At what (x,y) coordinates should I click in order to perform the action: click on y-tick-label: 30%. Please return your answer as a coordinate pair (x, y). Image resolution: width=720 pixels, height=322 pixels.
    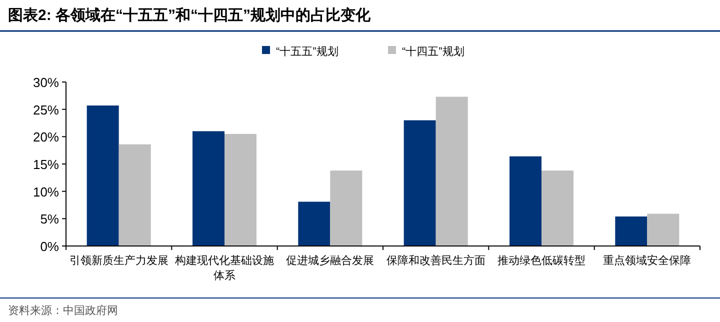
    Looking at the image, I should click on (46, 82).